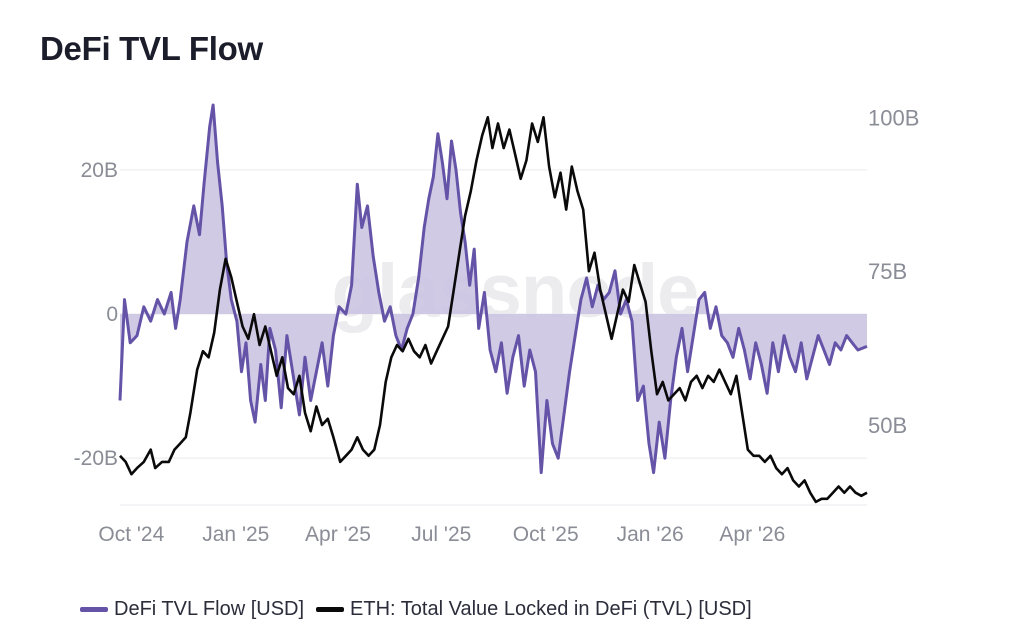 This screenshot has width=1035, height=642. I want to click on x-tick-label: Jul '25, so click(441, 534).